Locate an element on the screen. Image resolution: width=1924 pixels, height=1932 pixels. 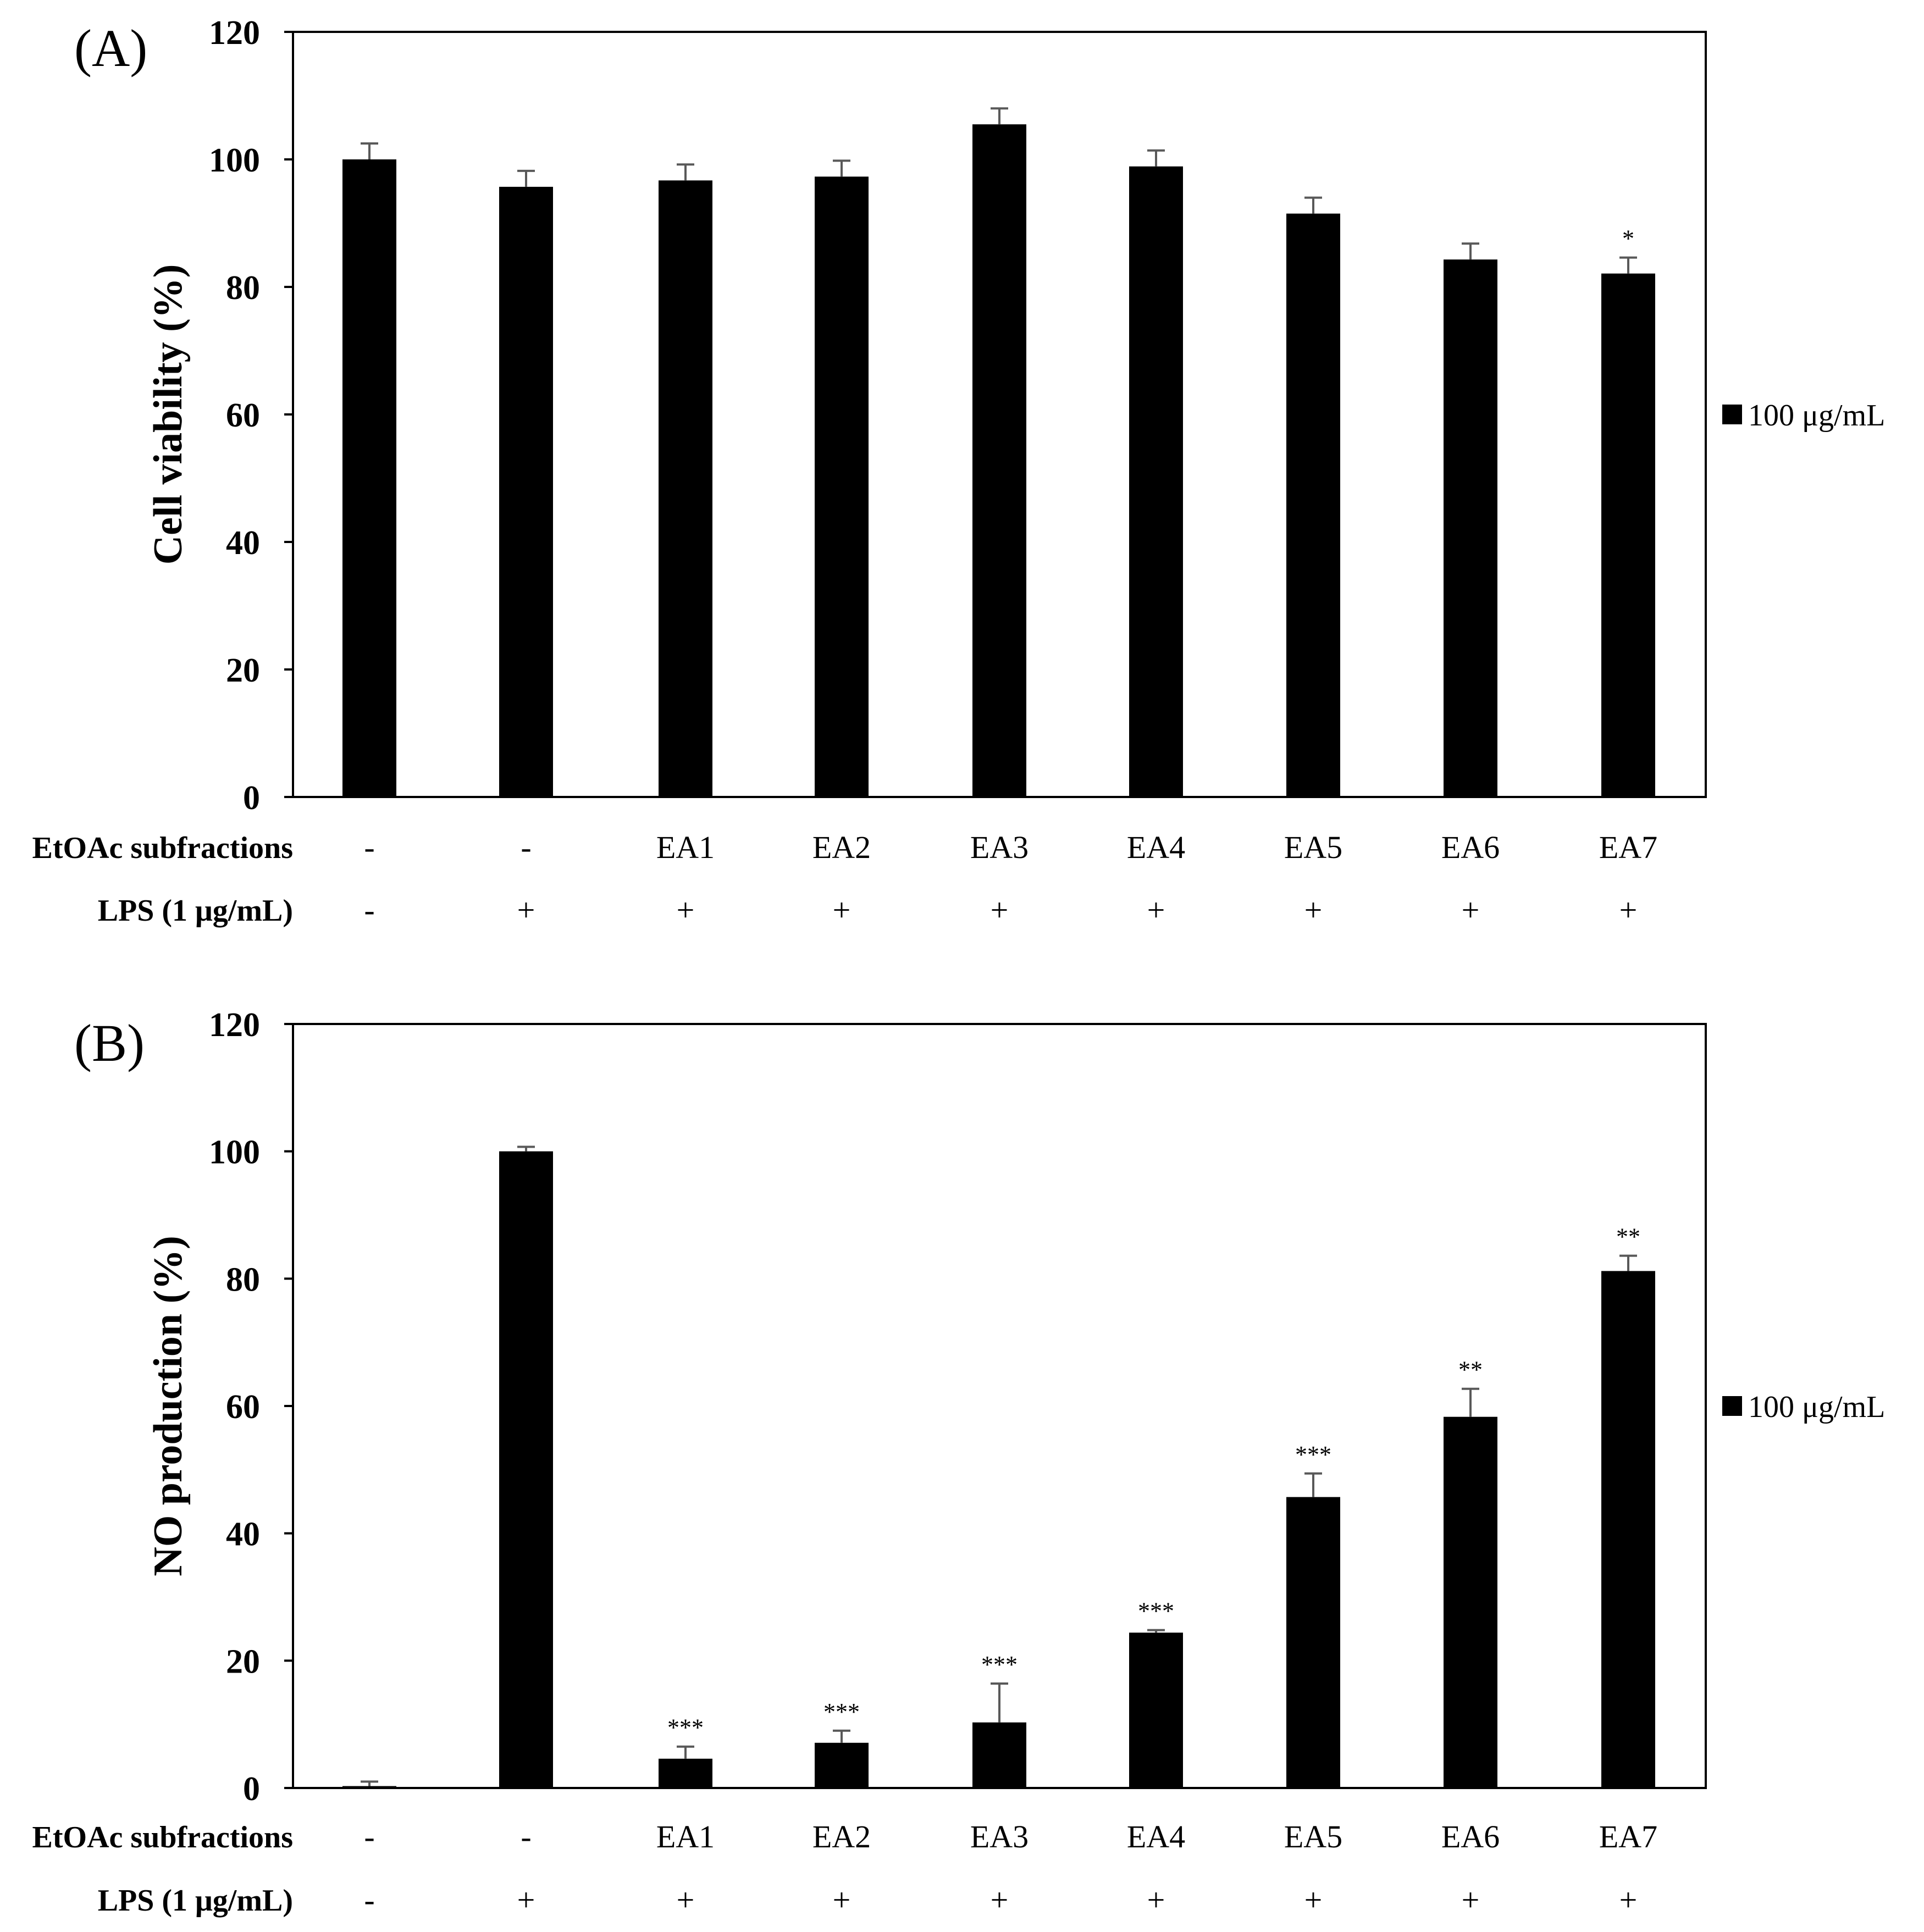
panel-label: (B) is located at coordinates (109, 1043).